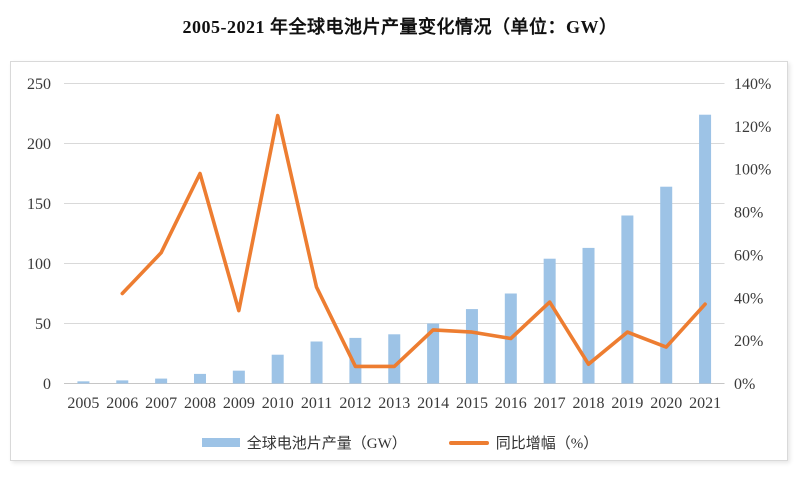 This screenshot has width=800, height=478. What do you see at coordinates (326, 444) in the screenshot?
I see `legend-bar-label: 全球电池片产量（GW）` at bounding box center [326, 444].